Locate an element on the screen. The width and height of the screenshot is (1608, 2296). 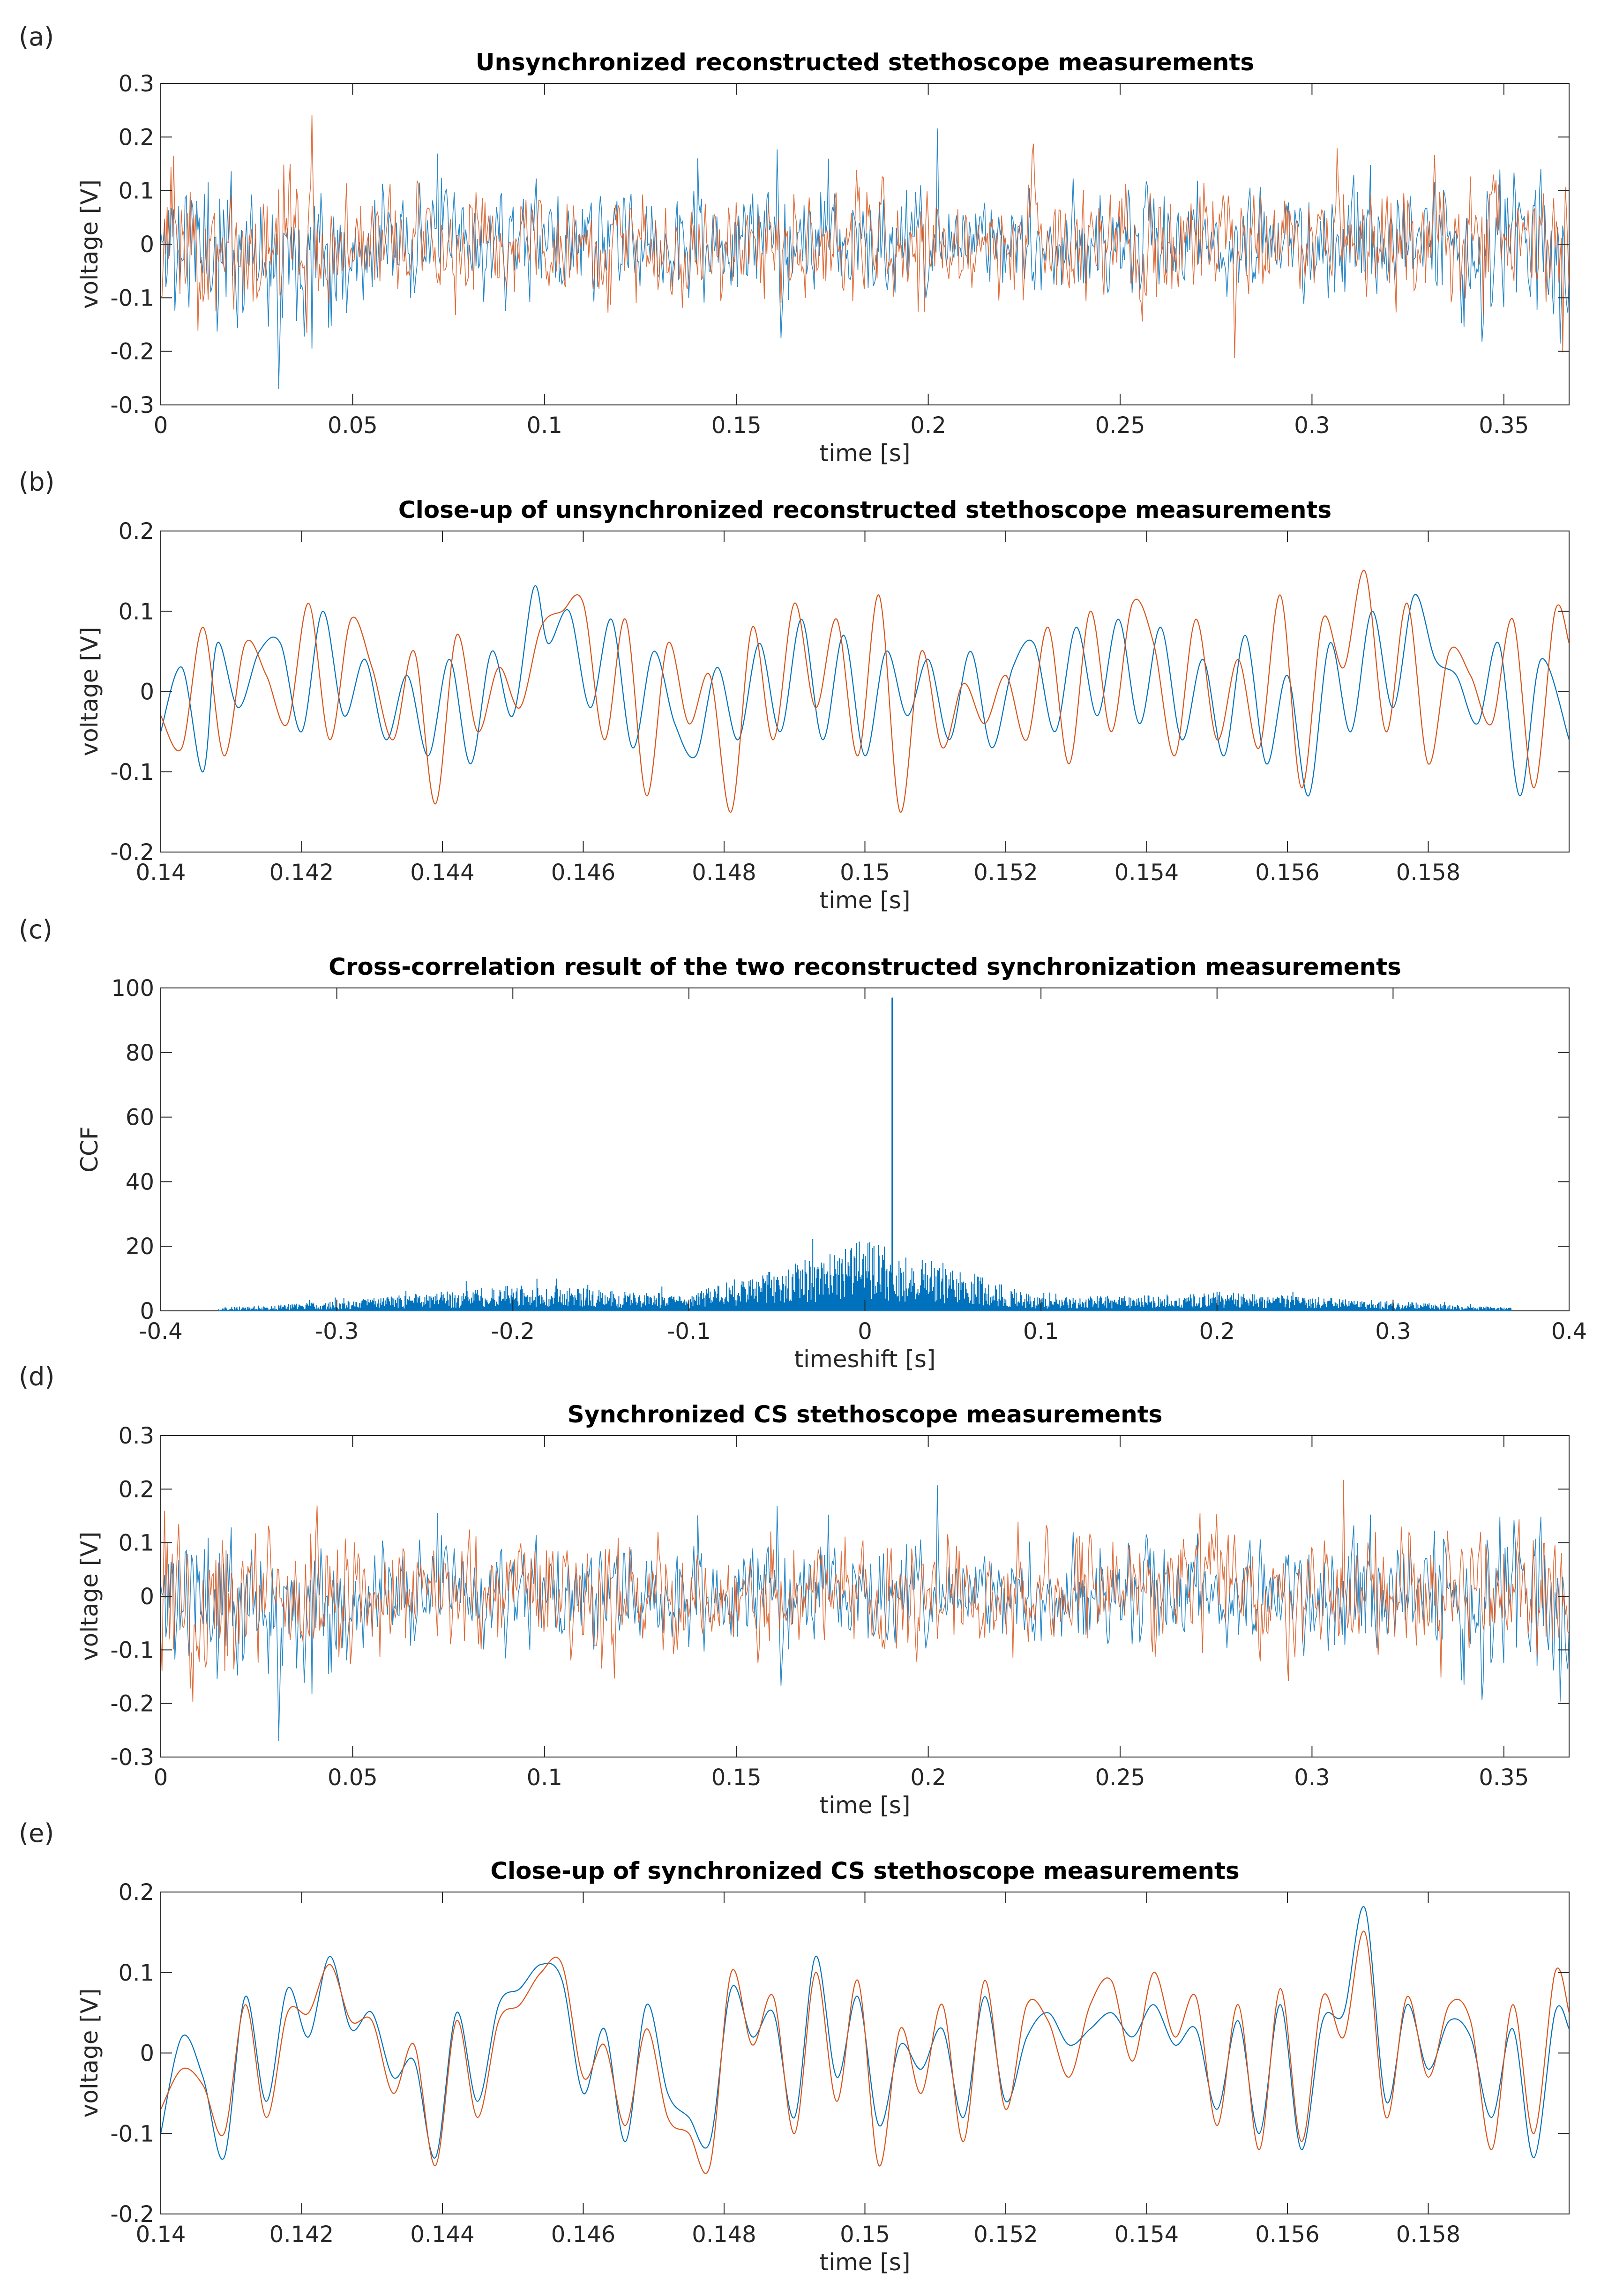
series-ccf is located at coordinates (864, 1275).